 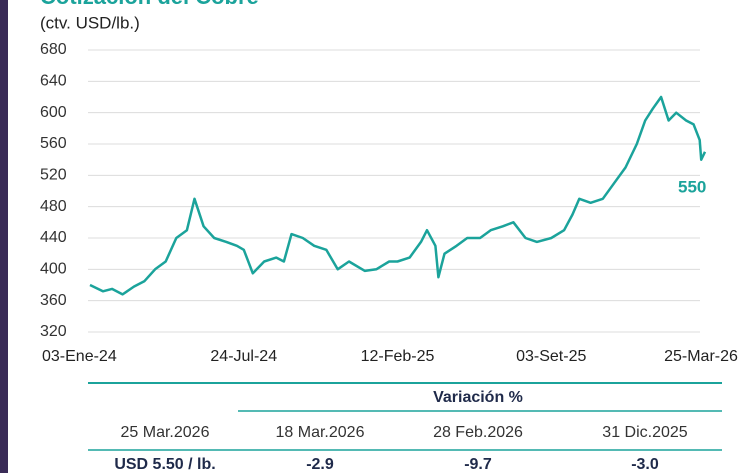 I want to click on x-tick-label: 12-Feb-25, so click(x=398, y=356).